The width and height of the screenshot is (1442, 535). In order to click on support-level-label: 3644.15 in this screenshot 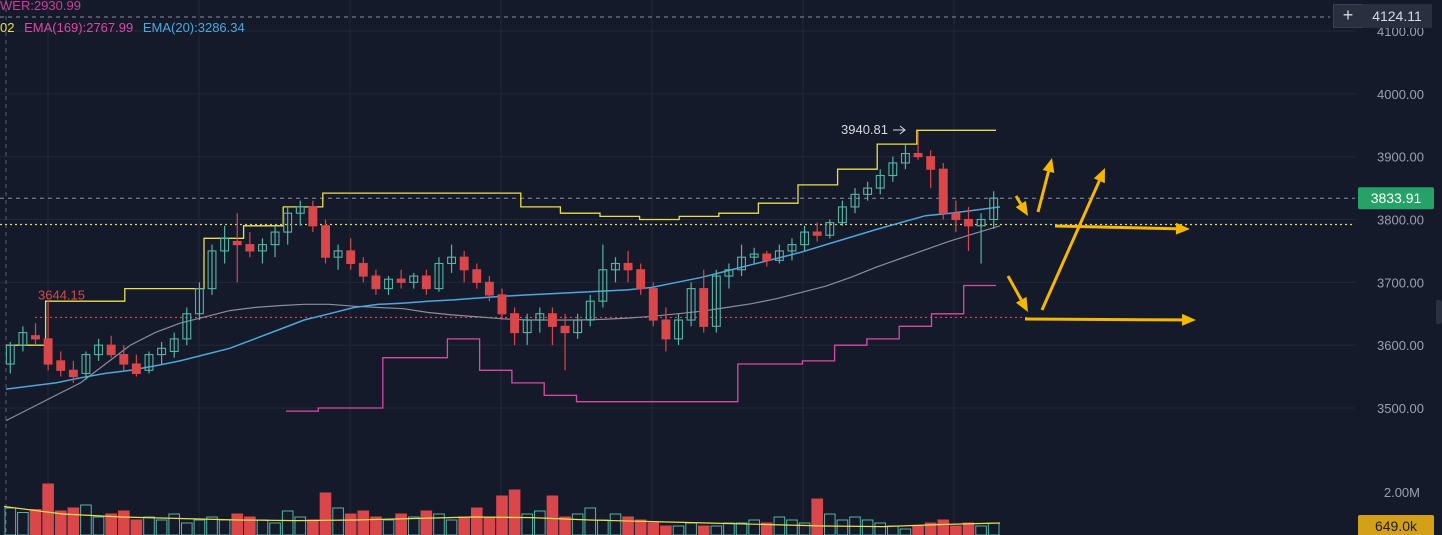, I will do `click(61, 294)`.